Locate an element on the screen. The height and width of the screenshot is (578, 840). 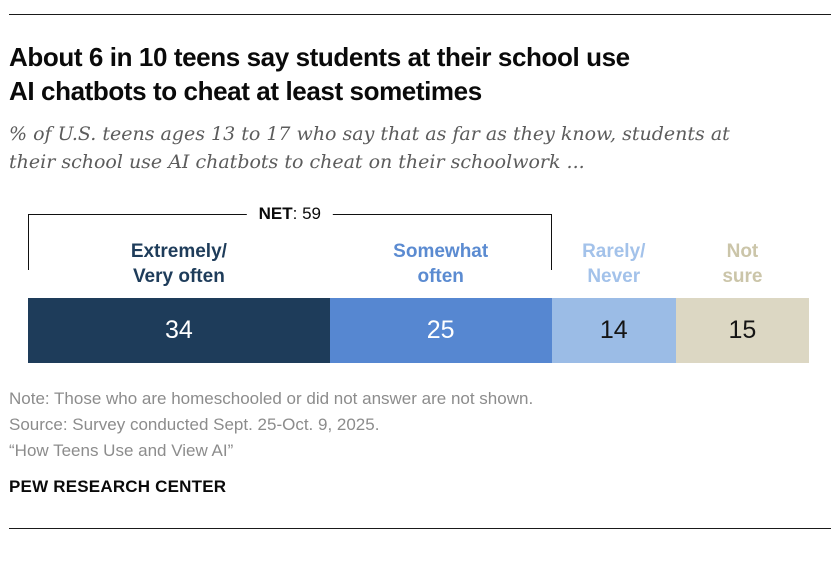
category-label-line: Rarely/ is located at coordinates (614, 251).